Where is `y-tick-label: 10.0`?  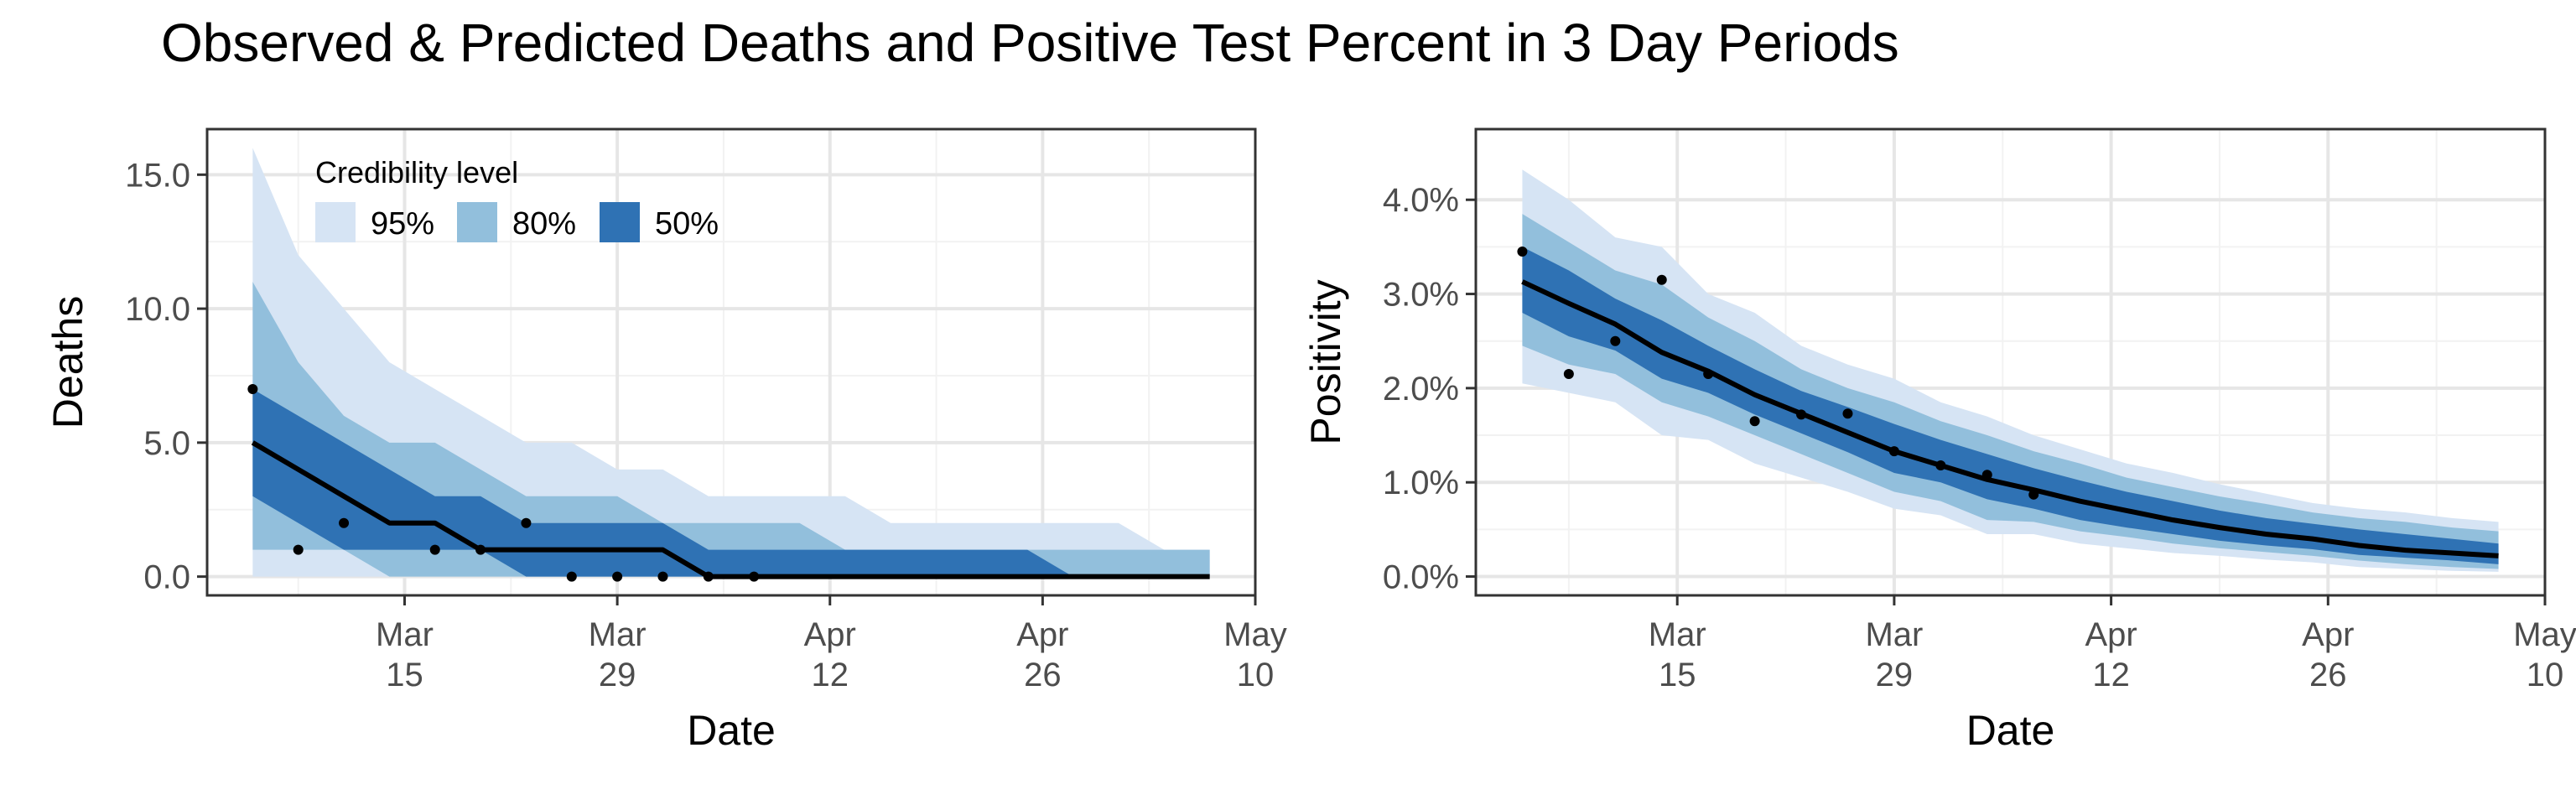 y-tick-label: 10.0 is located at coordinates (157, 309).